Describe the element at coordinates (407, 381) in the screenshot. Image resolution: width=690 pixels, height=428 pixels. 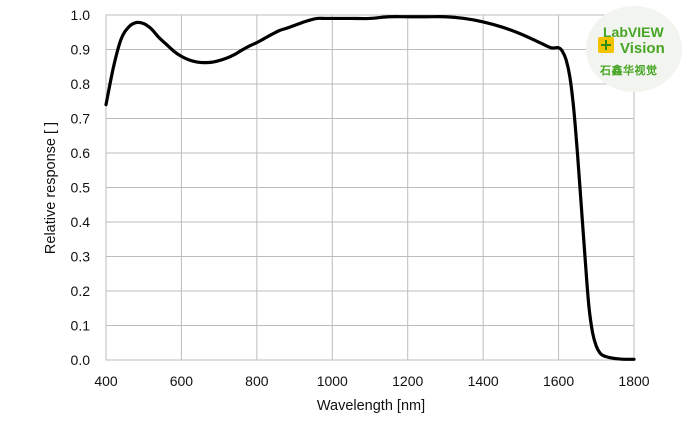
I see `x-tick-label: 1200` at that location.